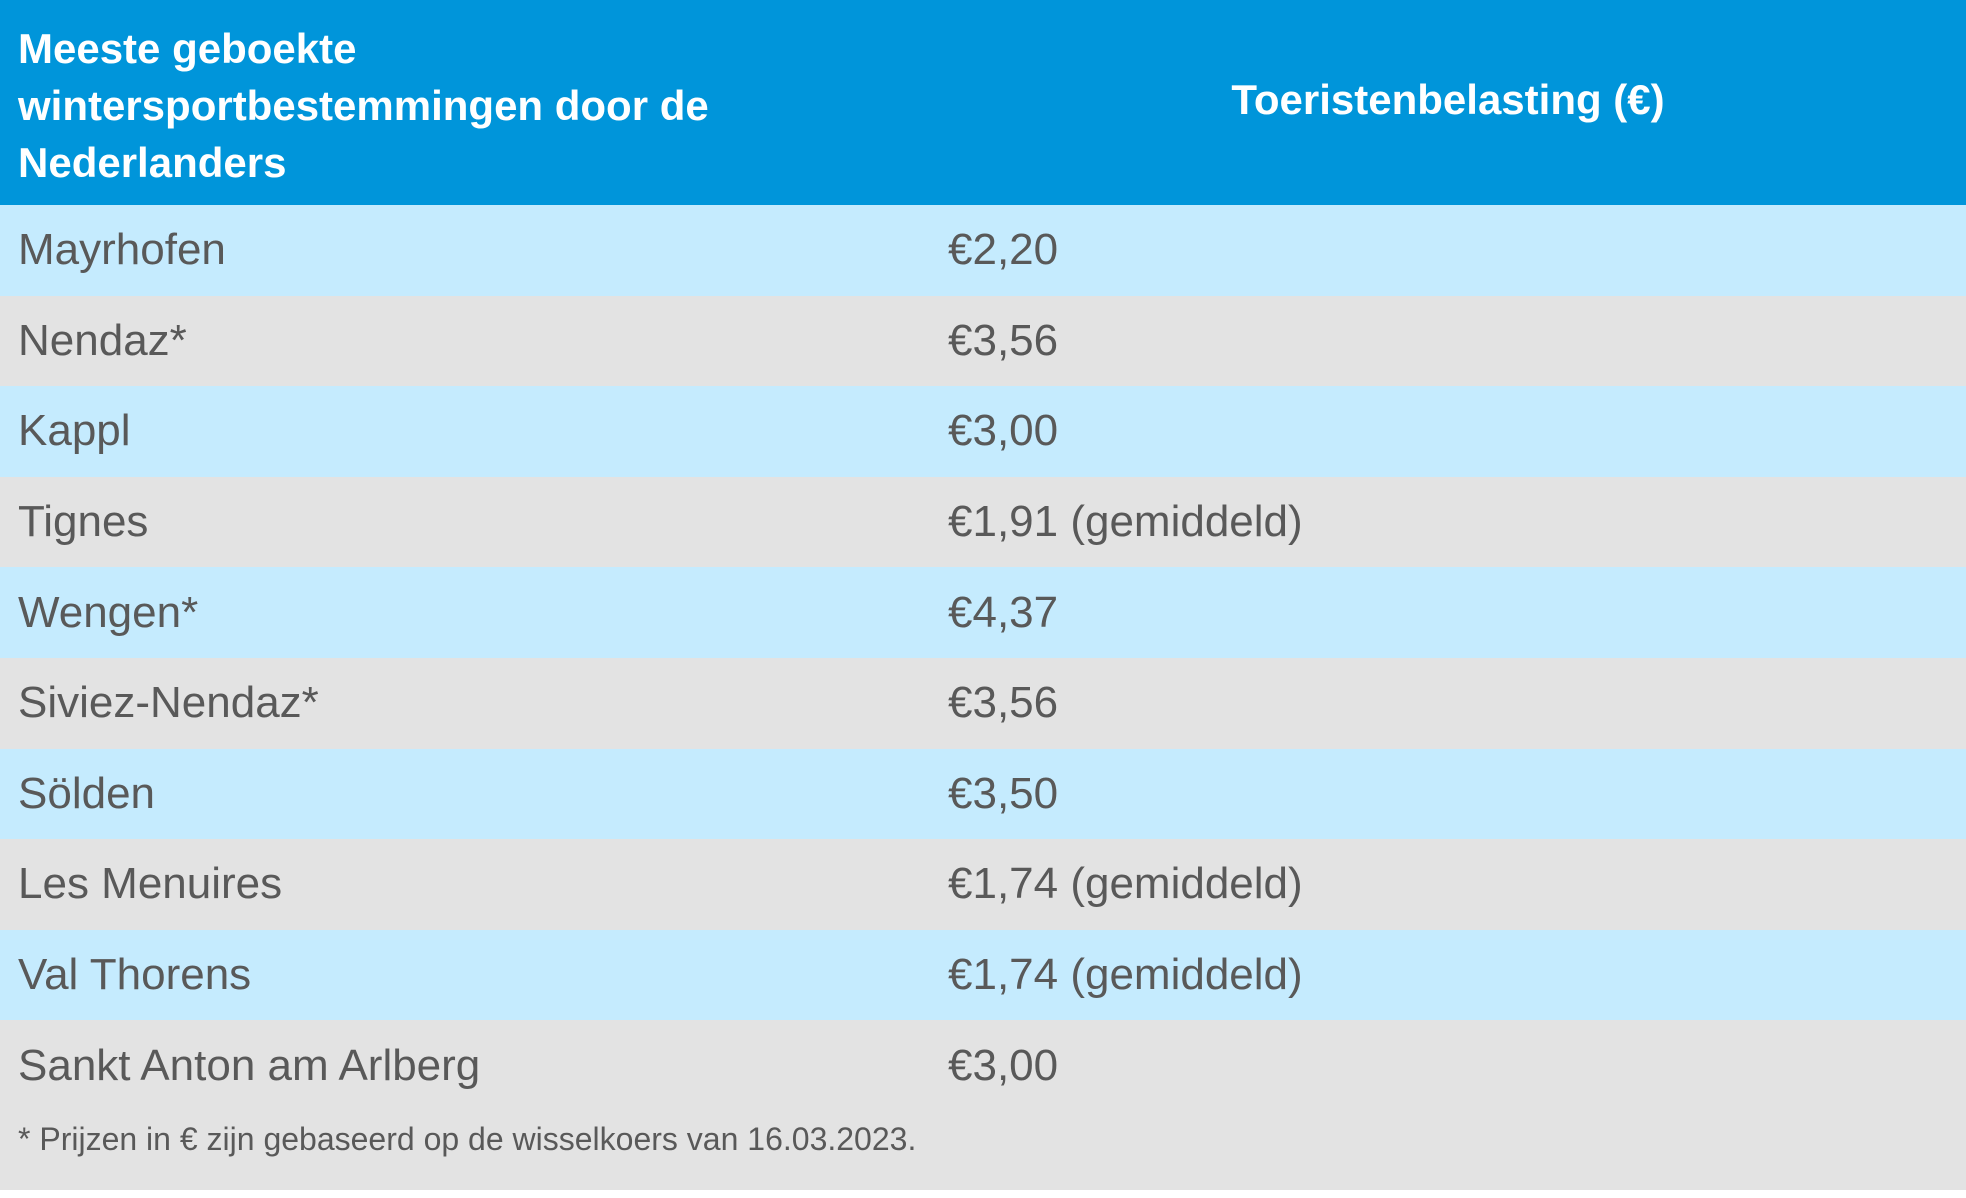 The image size is (1966, 1198). Describe the element at coordinates (83, 522) in the screenshot. I see `destination-cell: Tignes` at that location.